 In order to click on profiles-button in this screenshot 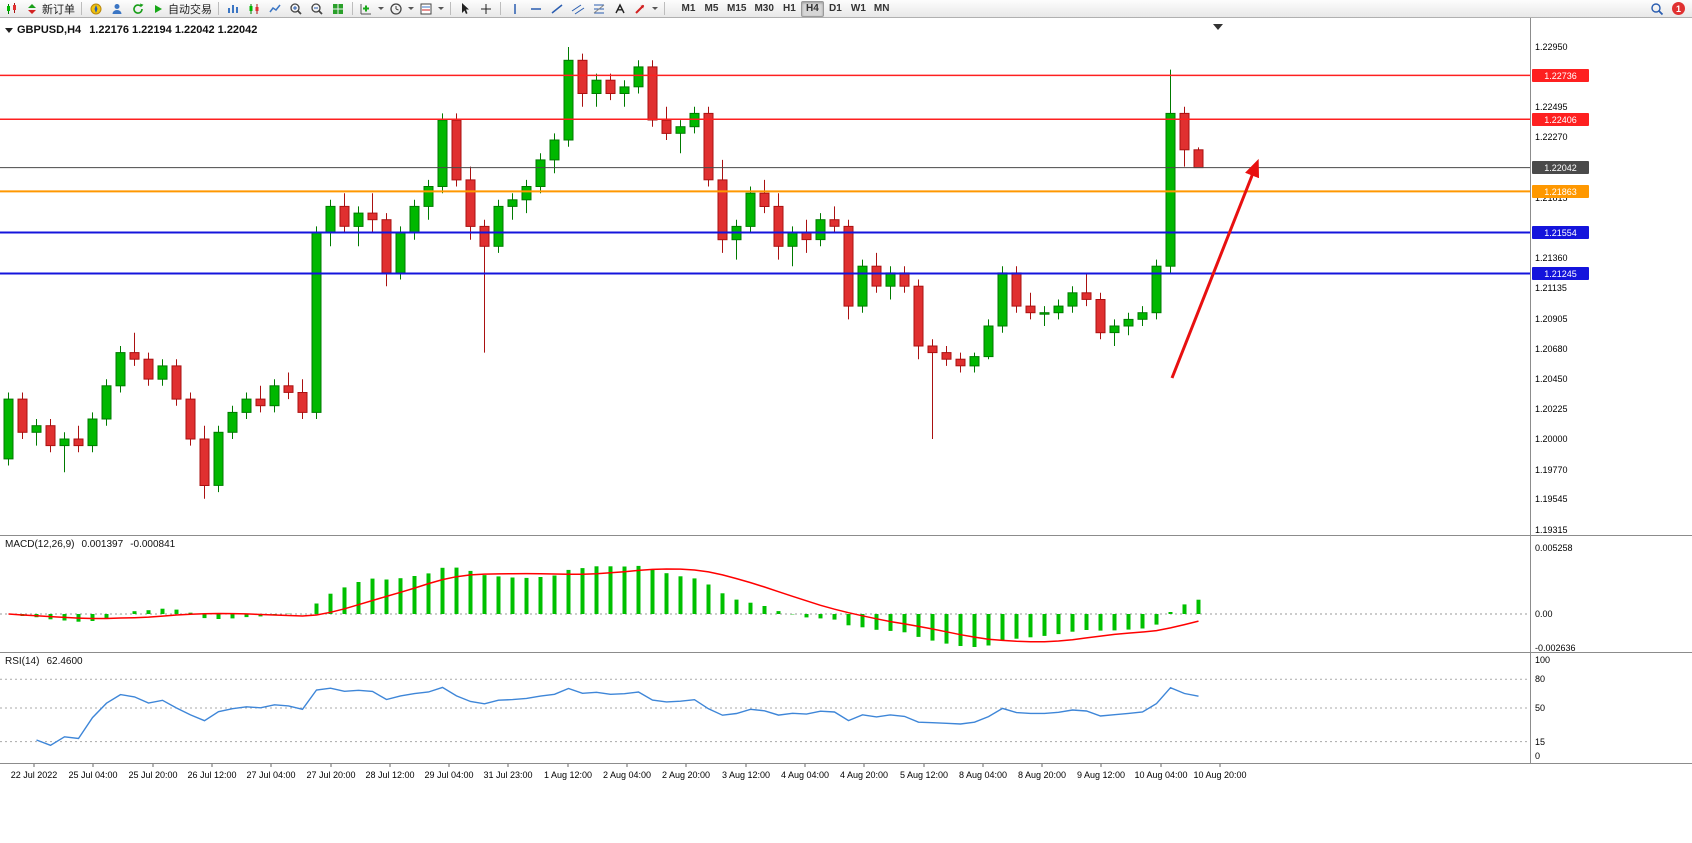, I will do `click(117, 9)`.